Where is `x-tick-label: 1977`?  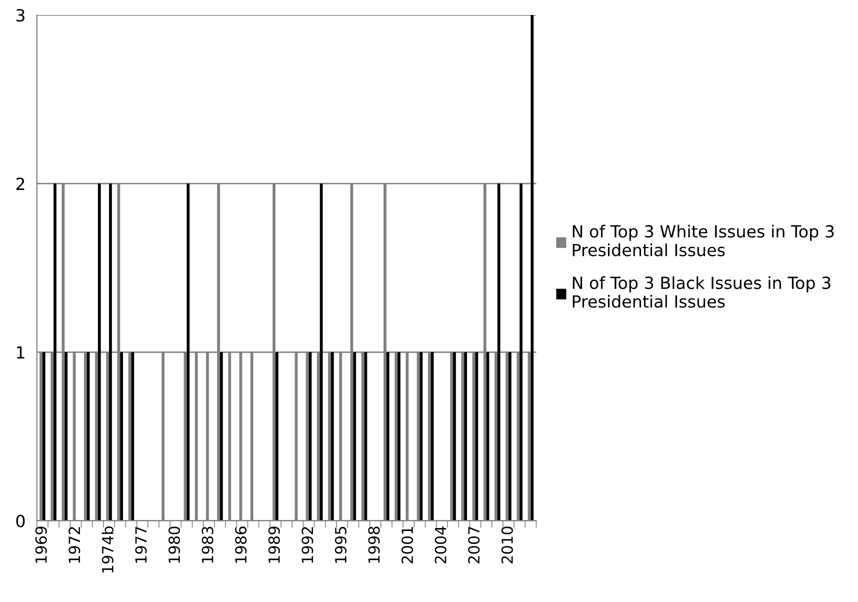
x-tick-label: 1977 is located at coordinates (141, 544).